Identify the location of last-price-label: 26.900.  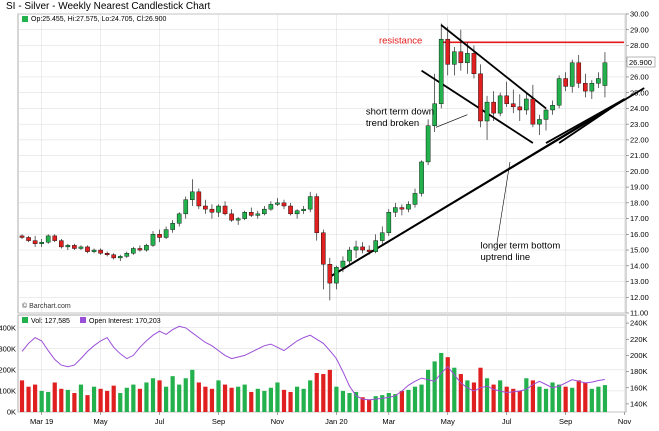
(640, 62).